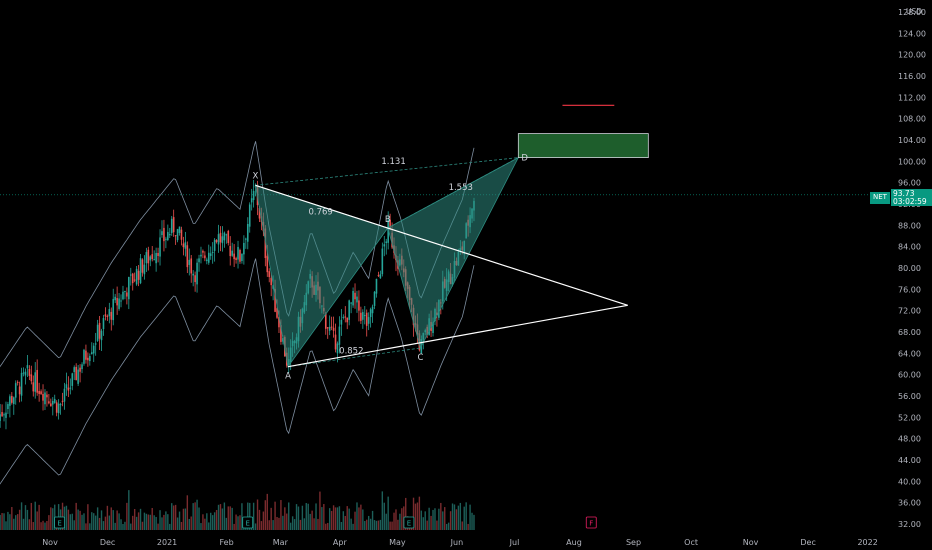 The image size is (932, 550). What do you see at coordinates (583, 146) in the screenshot?
I see `target-zone` at bounding box center [583, 146].